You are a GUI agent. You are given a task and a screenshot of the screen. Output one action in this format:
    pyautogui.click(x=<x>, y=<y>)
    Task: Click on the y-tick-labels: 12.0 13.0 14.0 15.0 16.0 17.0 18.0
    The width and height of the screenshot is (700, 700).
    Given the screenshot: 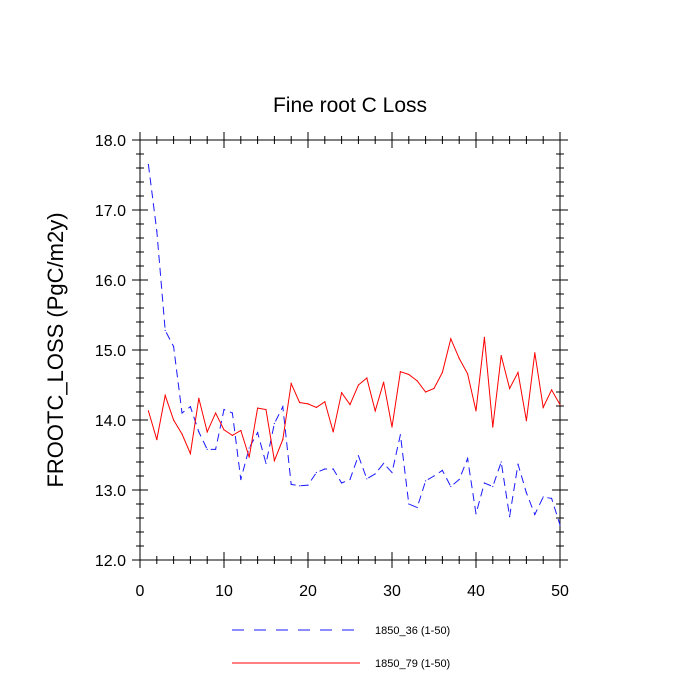 What is the action you would take?
    pyautogui.click(x=110, y=351)
    